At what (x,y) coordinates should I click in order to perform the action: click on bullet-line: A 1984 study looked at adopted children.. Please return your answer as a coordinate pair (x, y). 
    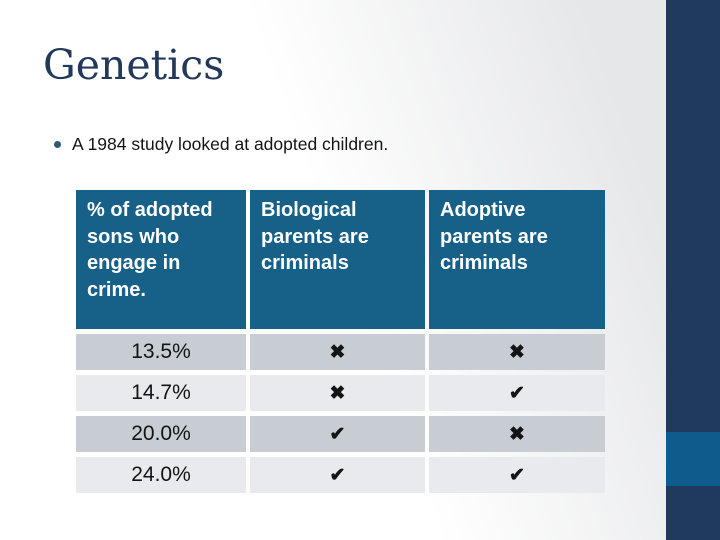
    Looking at the image, I should click on (221, 144).